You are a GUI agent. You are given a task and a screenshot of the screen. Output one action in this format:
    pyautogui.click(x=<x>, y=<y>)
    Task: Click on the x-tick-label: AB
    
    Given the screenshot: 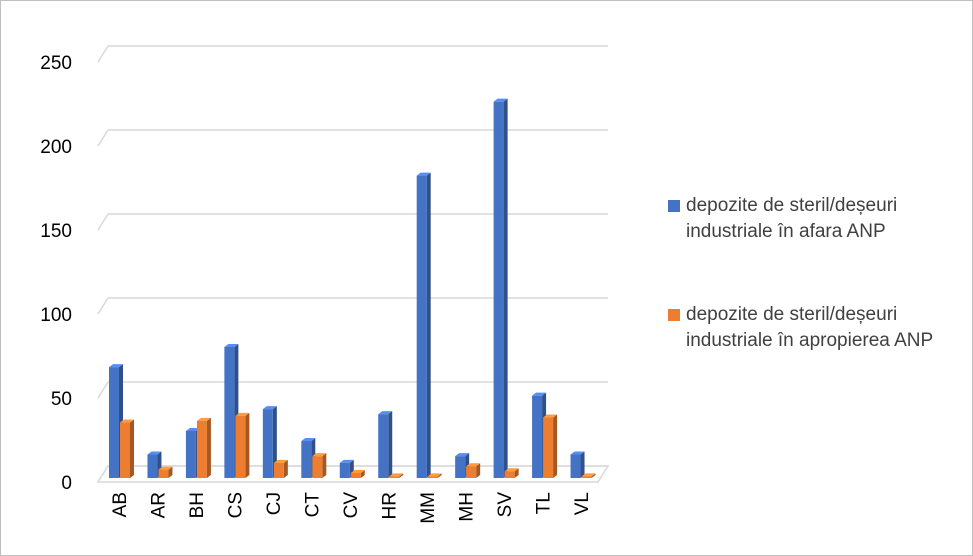 What is the action you would take?
    pyautogui.click(x=120, y=504)
    